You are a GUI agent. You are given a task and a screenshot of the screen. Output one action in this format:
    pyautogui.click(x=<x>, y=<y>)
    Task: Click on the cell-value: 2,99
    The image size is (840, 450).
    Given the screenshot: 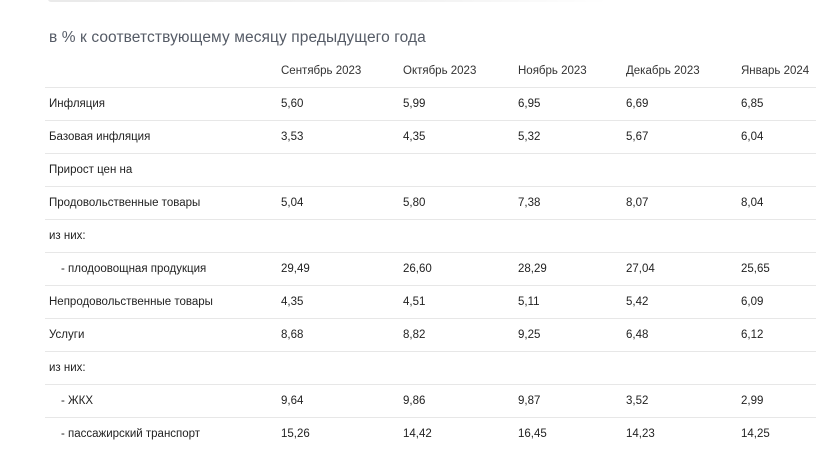 What is the action you would take?
    pyautogui.click(x=776, y=401)
    